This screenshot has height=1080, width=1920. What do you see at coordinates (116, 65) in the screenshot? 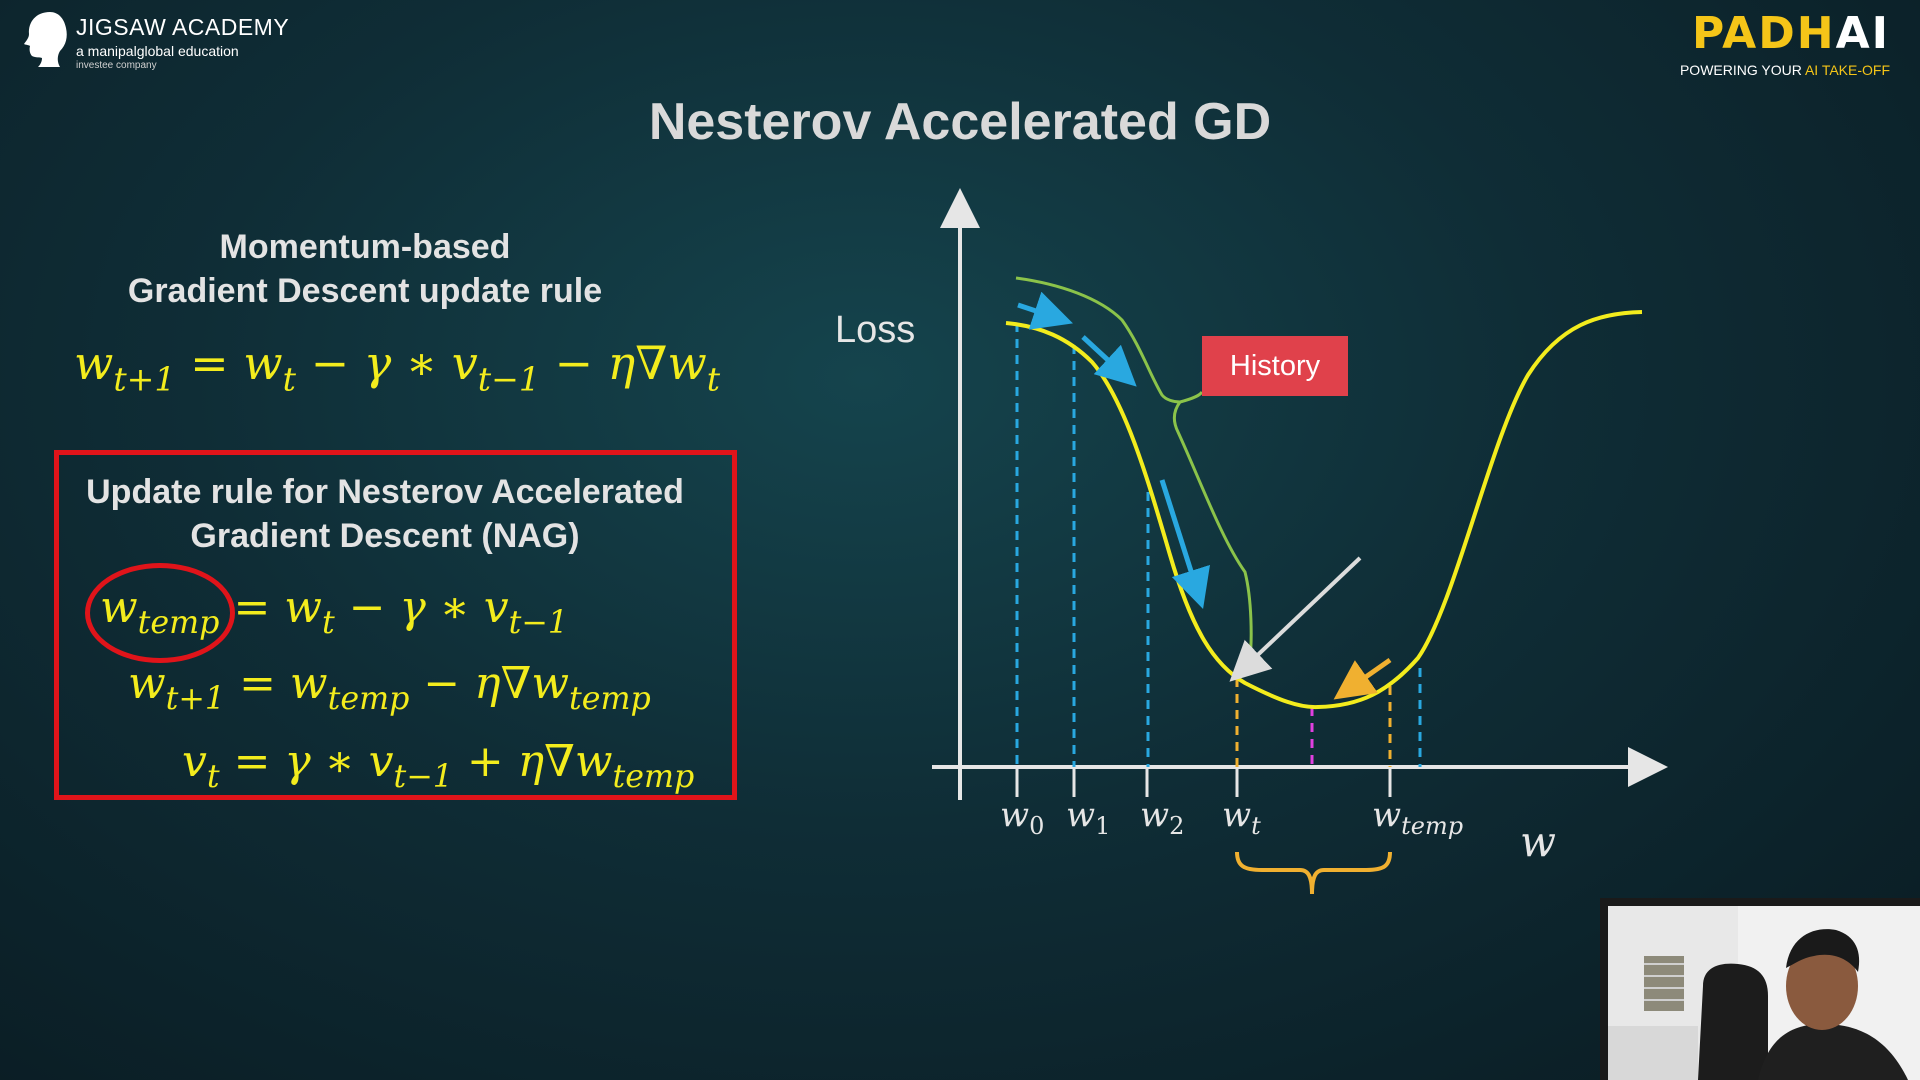
I see `jigsaw-academy-subtitle-2: investee company` at bounding box center [116, 65].